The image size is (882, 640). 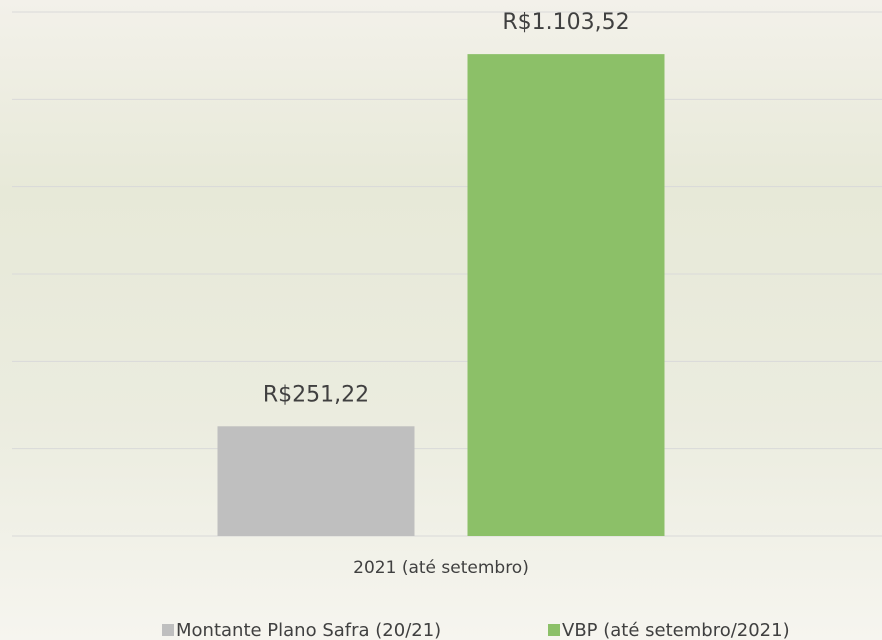 What do you see at coordinates (316, 481) in the screenshot?
I see `bar` at bounding box center [316, 481].